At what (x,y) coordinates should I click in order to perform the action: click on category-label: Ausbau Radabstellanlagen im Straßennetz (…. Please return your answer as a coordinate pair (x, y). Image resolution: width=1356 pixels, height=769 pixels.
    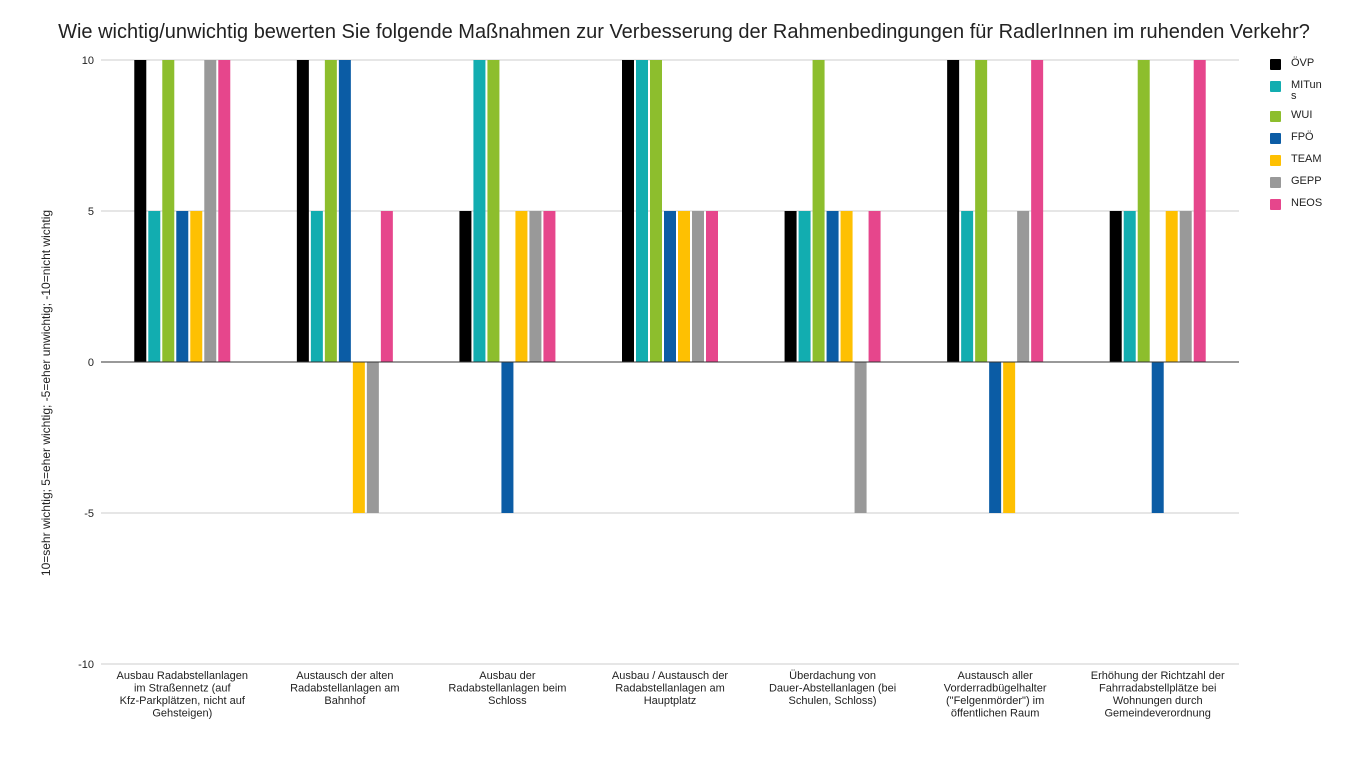
    Looking at the image, I should click on (183, 695).